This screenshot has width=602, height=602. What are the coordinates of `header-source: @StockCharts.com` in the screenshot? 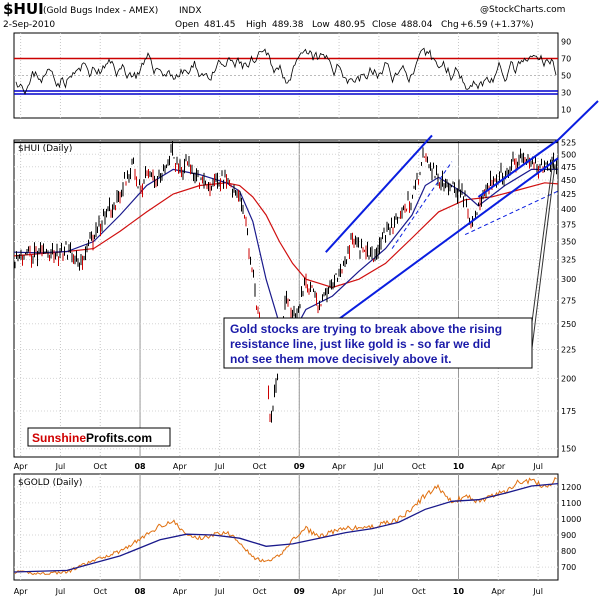 It's located at (522, 10).